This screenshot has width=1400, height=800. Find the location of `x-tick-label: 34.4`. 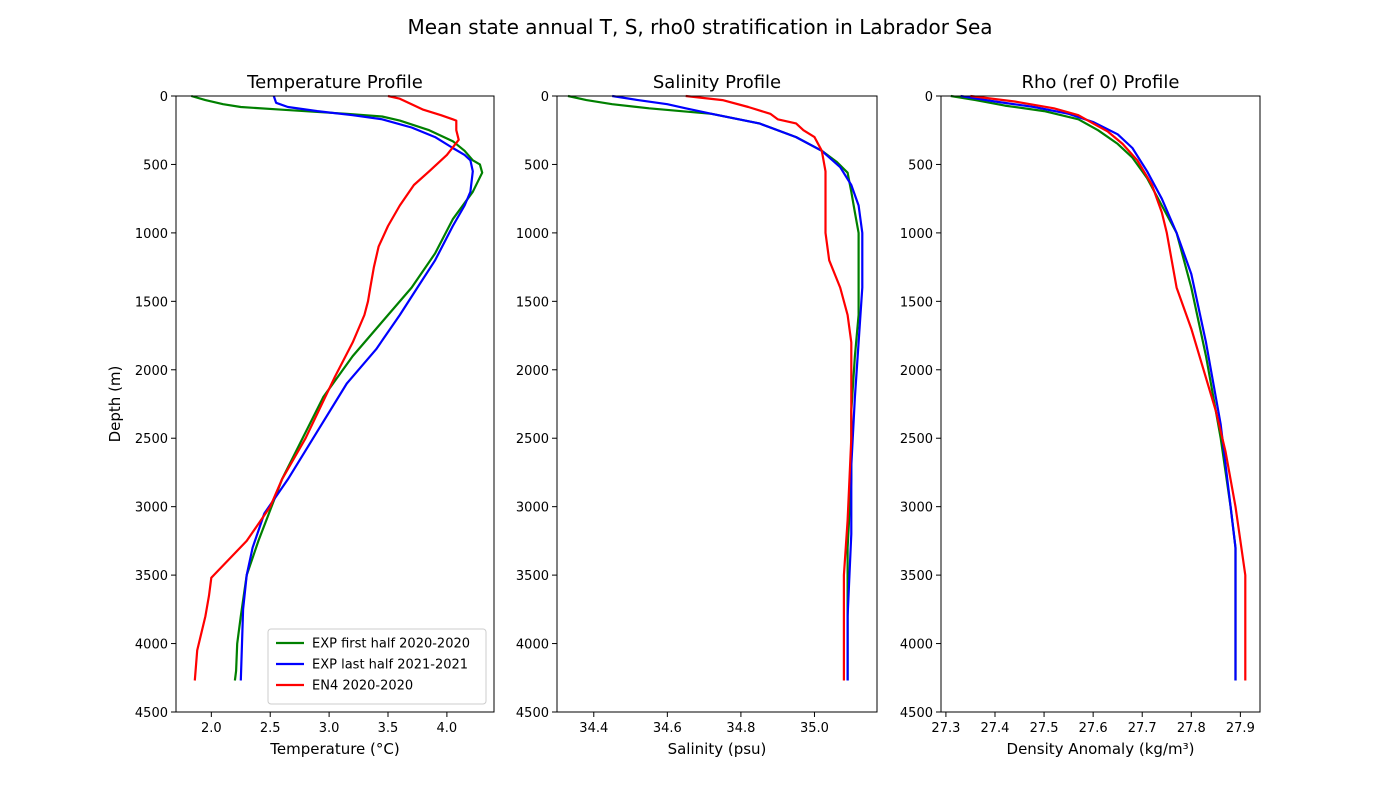

x-tick-label: 34.4 is located at coordinates (593, 728).